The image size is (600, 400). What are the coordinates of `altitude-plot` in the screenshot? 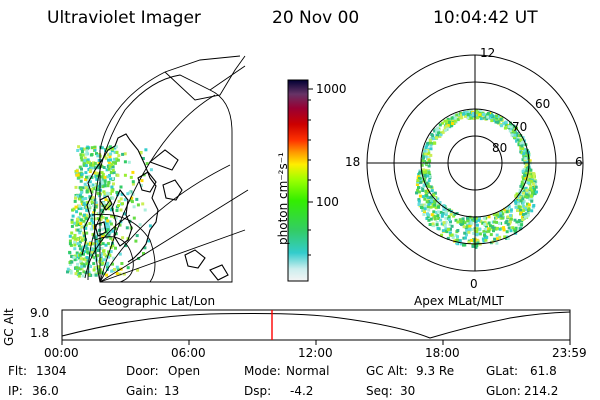 It's located at (316, 327).